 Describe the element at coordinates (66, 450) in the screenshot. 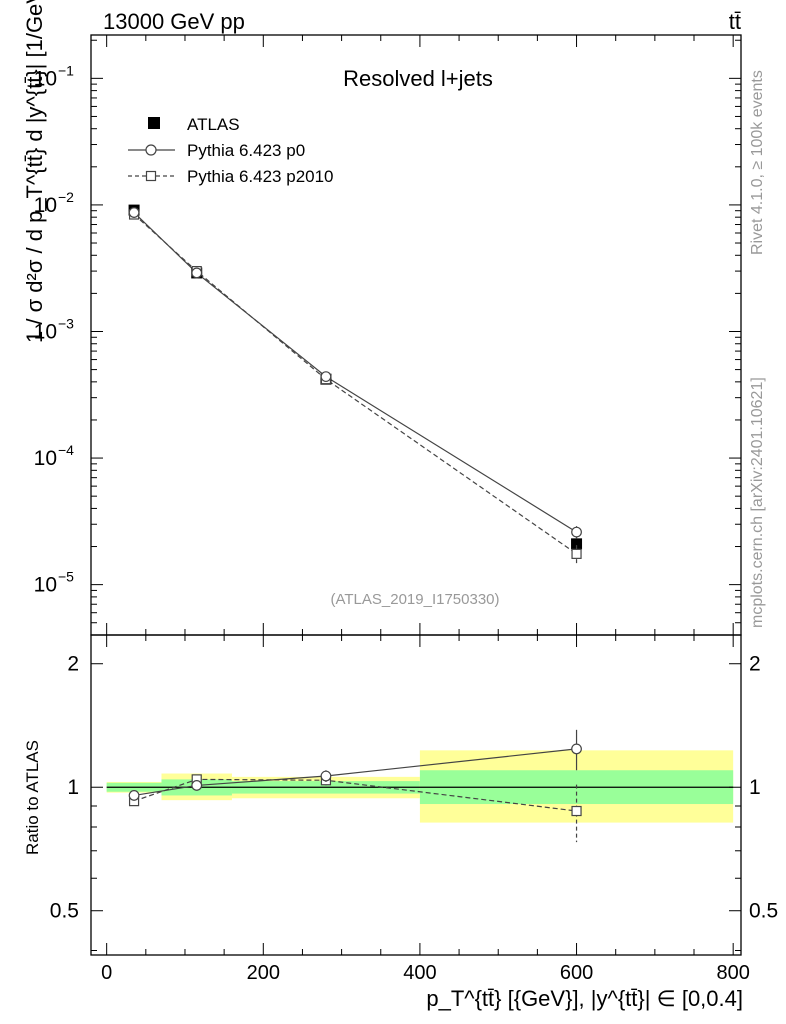

I see `main-y-tick-exponent: −4` at that location.